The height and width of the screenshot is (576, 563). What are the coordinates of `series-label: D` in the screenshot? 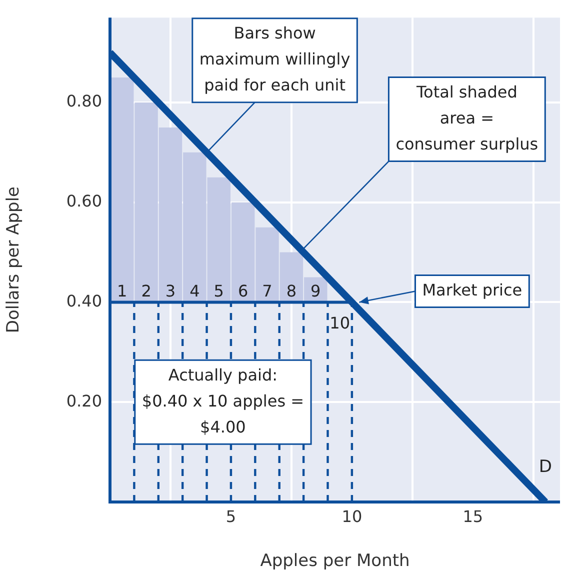 It's located at (545, 467).